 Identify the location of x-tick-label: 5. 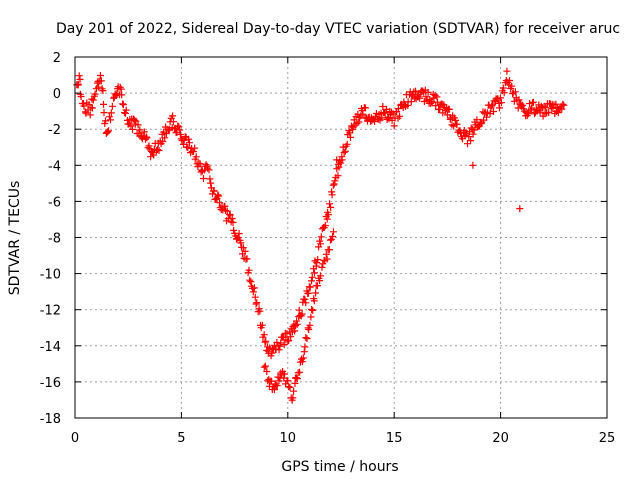
(181, 438).